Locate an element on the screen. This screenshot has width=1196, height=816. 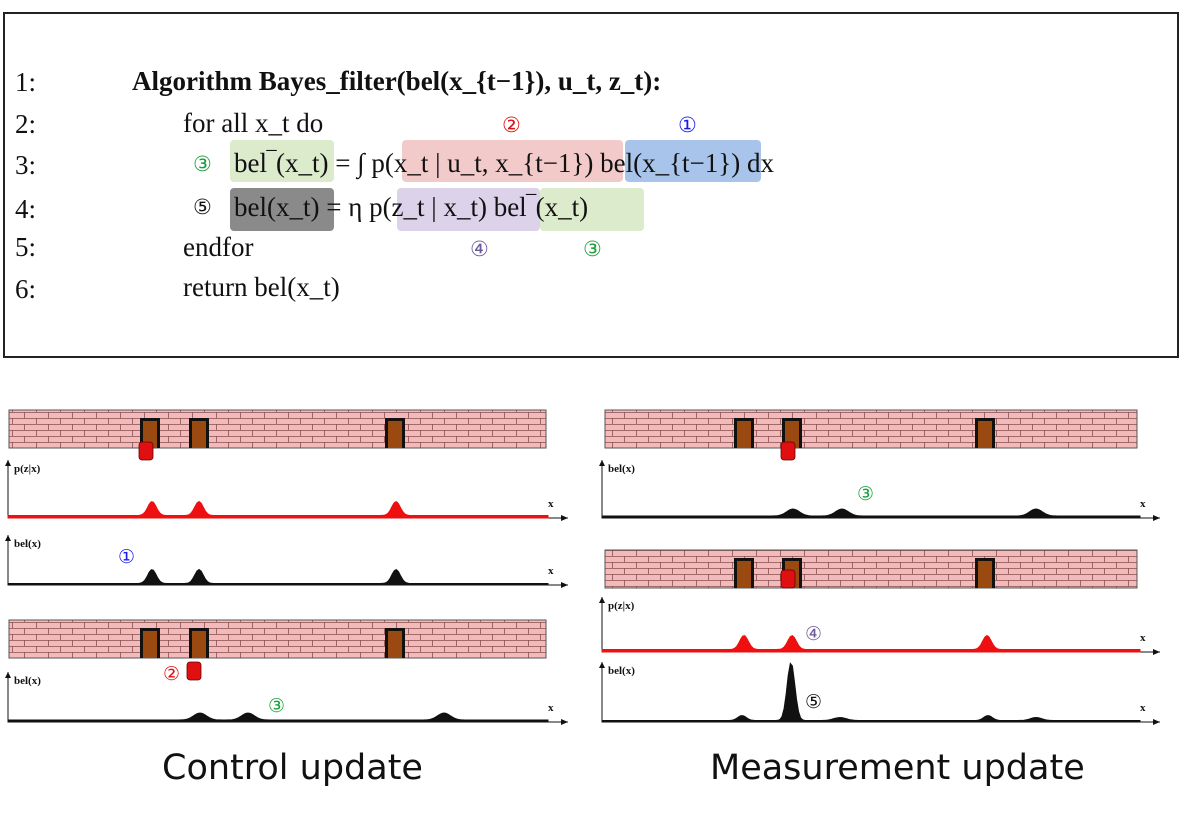
plot-left-belief-predicted-y-arrow is located at coordinates (8, 675).